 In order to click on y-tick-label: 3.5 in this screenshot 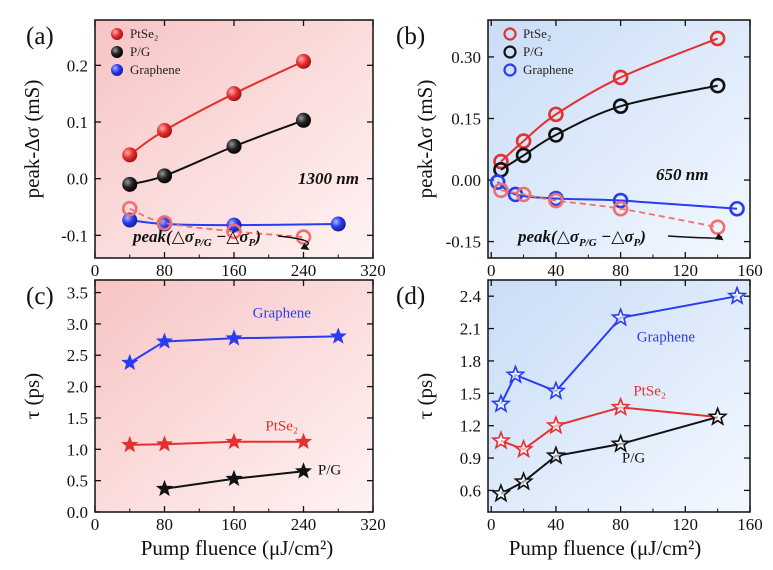, I will do `click(77, 293)`.